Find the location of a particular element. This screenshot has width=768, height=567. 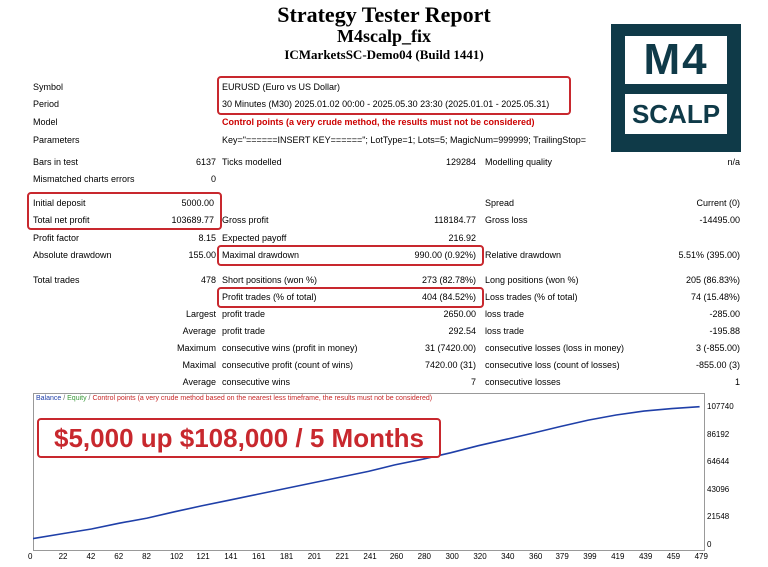

maximal-cons-loss-label: consecutive loss (count of losses) is located at coordinates (552, 365).